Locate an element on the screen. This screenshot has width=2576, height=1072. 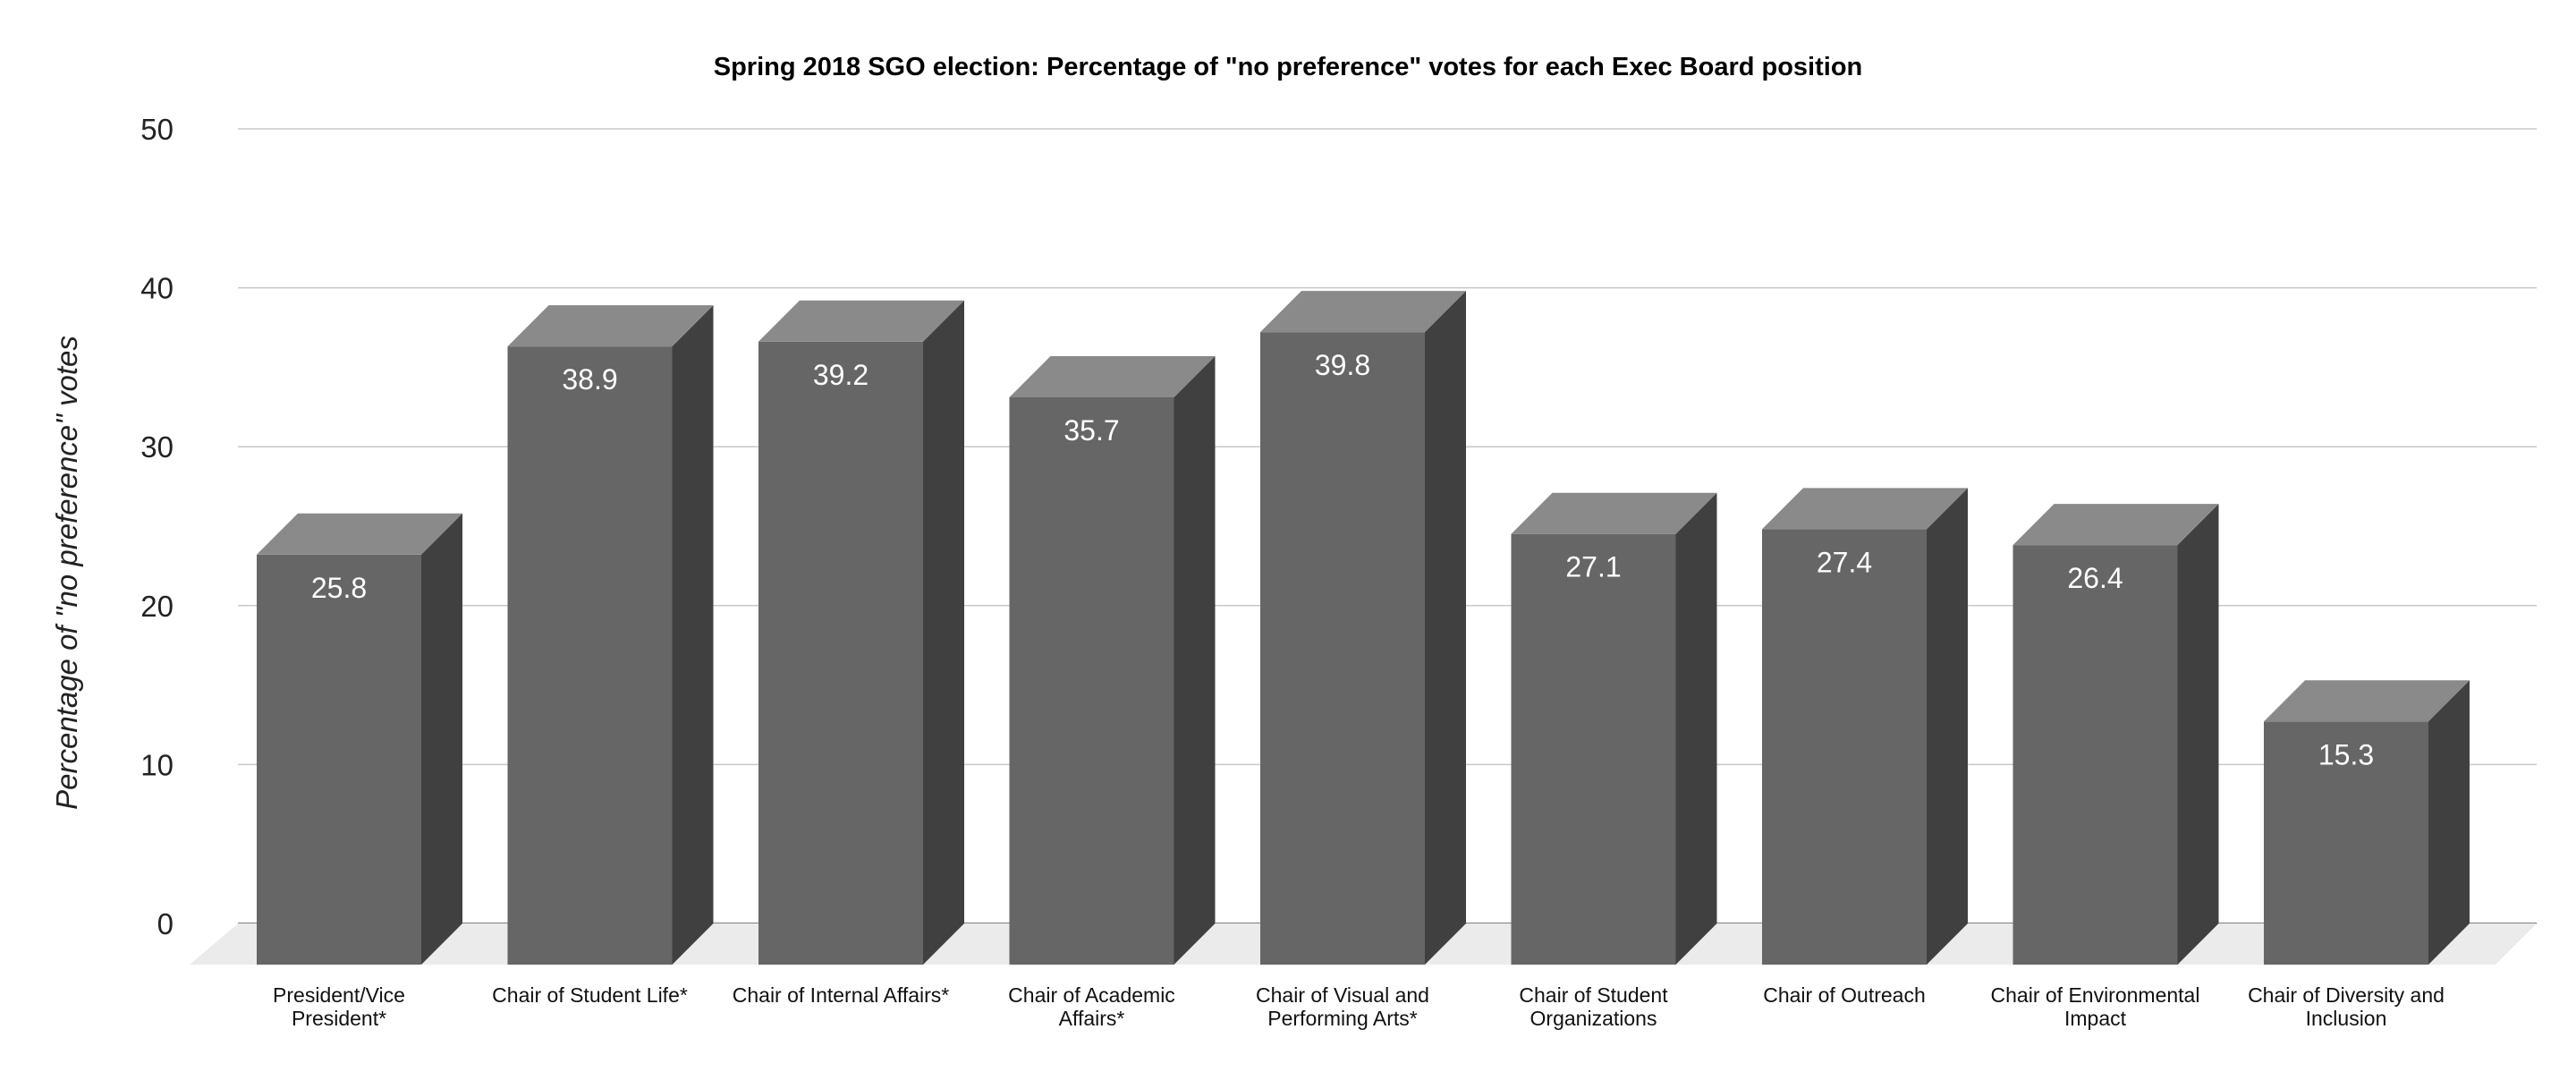
x-tick-label: Chair of Diversity and Inclusion is located at coordinates (2346, 1006).